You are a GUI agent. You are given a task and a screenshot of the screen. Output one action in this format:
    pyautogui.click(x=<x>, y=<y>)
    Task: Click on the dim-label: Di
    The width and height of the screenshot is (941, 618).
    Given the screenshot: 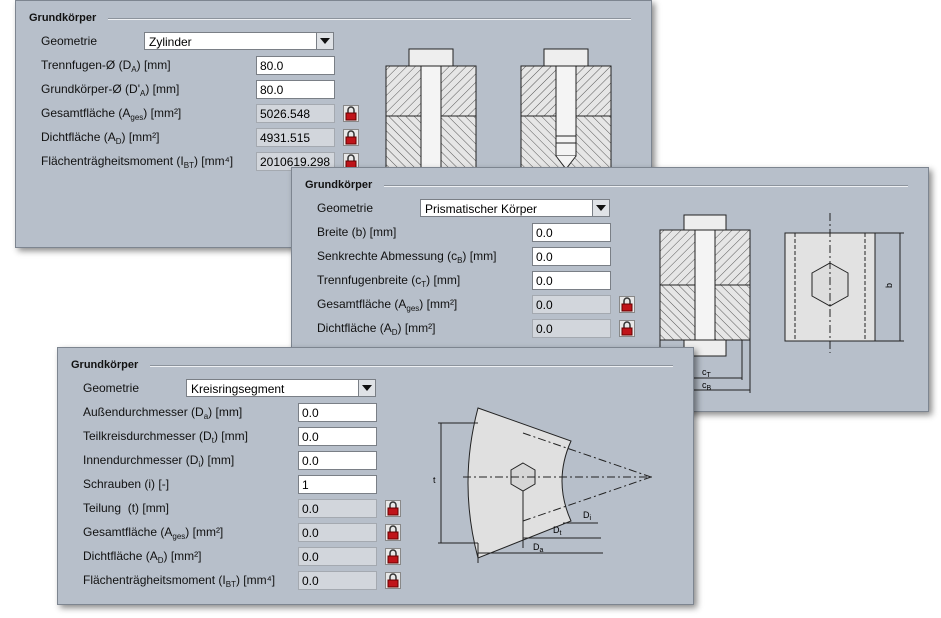 What is the action you would take?
    pyautogui.click(x=587, y=516)
    